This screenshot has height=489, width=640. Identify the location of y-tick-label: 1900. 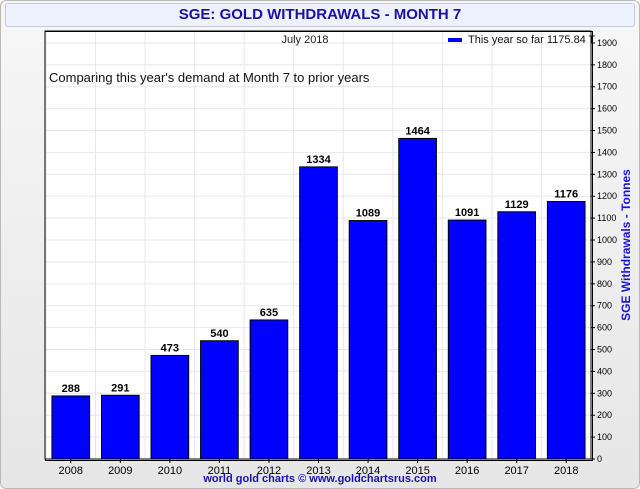
(607, 43).